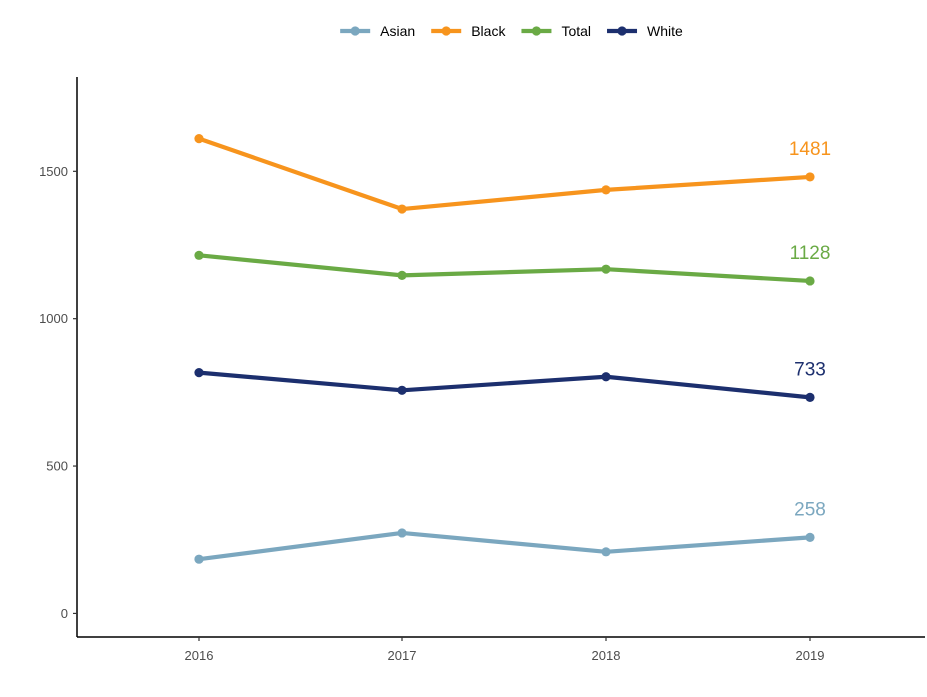 This screenshot has height=697, width=927. Describe the element at coordinates (576, 31) in the screenshot. I see `legend-label-total: Total` at that location.